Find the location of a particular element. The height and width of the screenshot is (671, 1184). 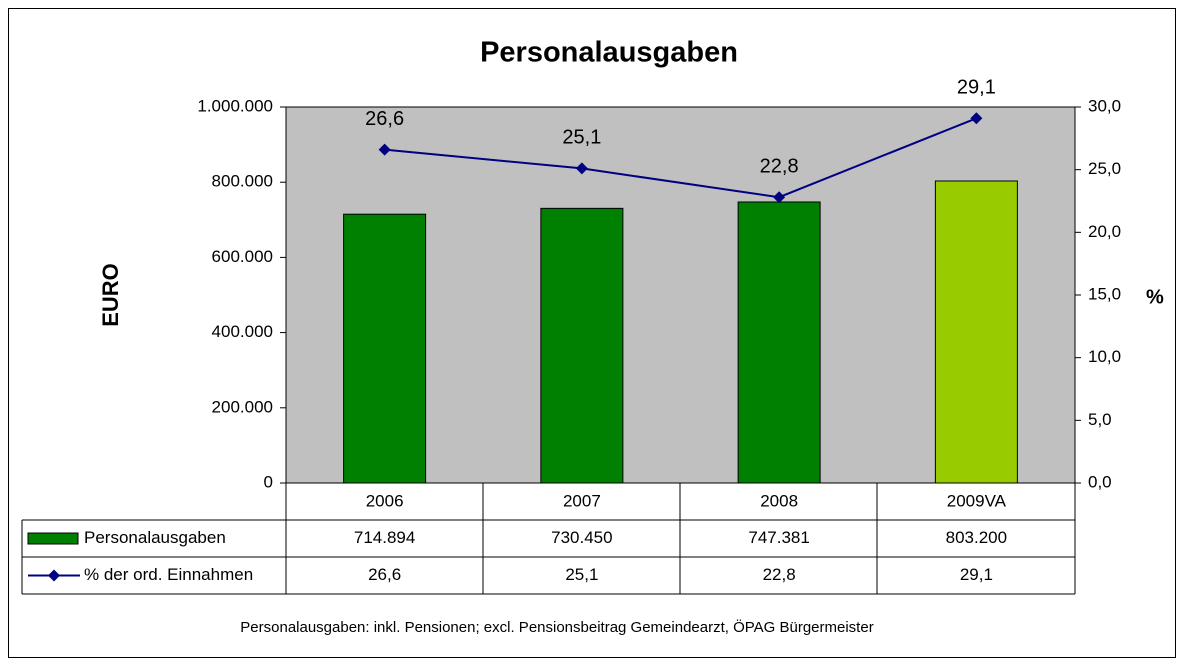

table-cell: 29,1 is located at coordinates (976, 574).